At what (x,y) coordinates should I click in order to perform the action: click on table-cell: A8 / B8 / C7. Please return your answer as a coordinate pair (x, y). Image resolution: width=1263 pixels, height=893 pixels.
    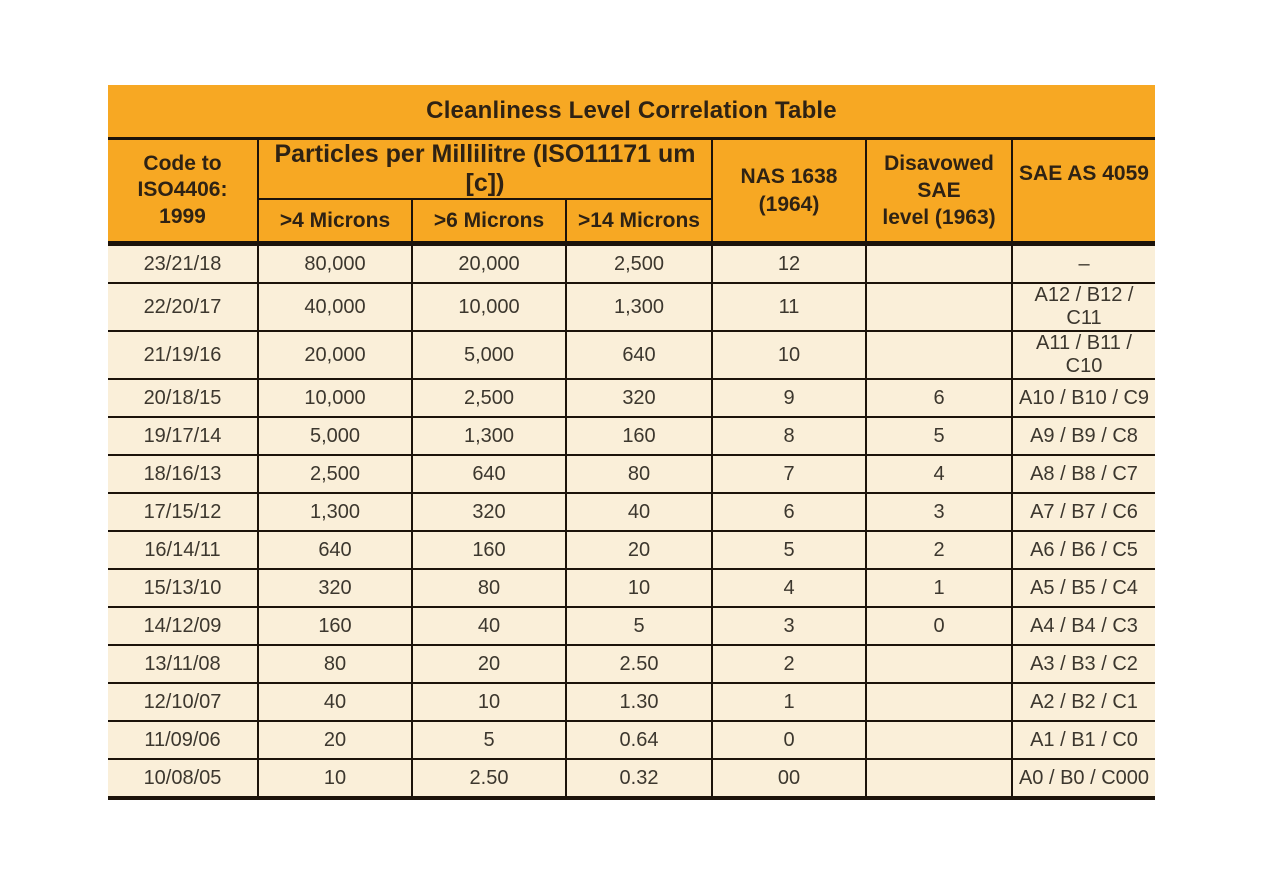
    Looking at the image, I should click on (1083, 474).